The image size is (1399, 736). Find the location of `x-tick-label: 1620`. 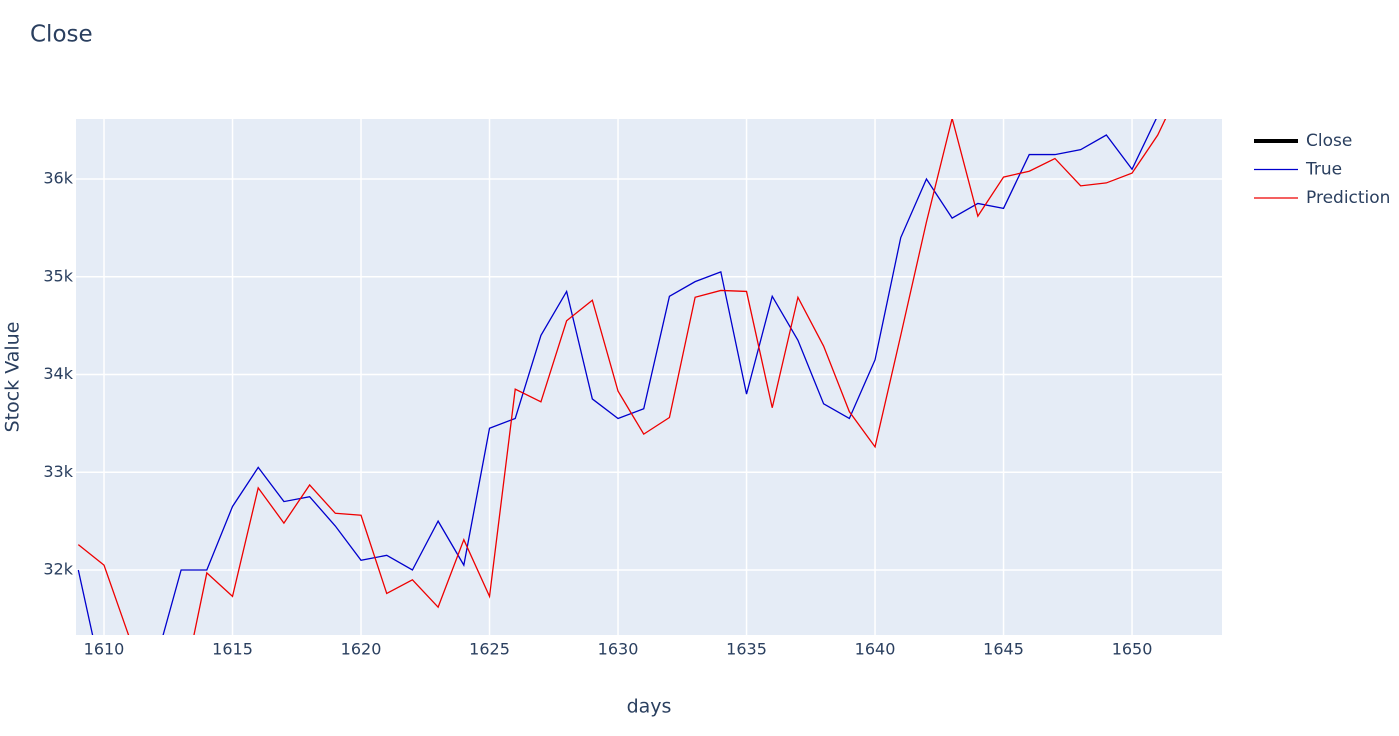

x-tick-label: 1620 is located at coordinates (361, 649).